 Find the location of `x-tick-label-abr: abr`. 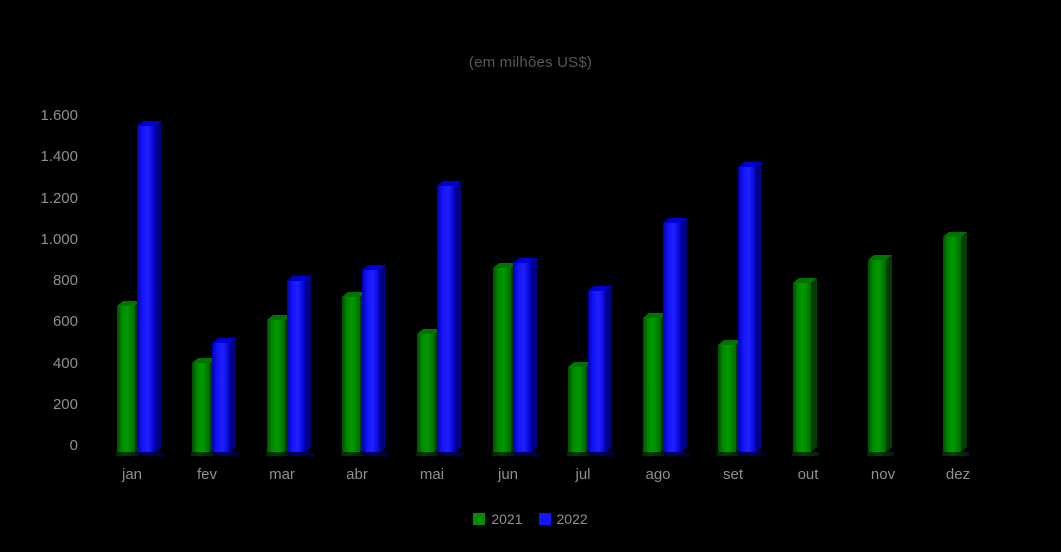

x-tick-label-abr: abr is located at coordinates (357, 474).